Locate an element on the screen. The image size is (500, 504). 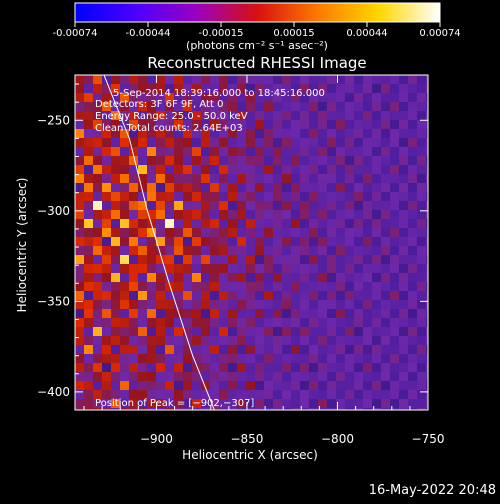
annotation-energy-range: Energy Range: 25.0 - 50.0 keV is located at coordinates (171, 116).